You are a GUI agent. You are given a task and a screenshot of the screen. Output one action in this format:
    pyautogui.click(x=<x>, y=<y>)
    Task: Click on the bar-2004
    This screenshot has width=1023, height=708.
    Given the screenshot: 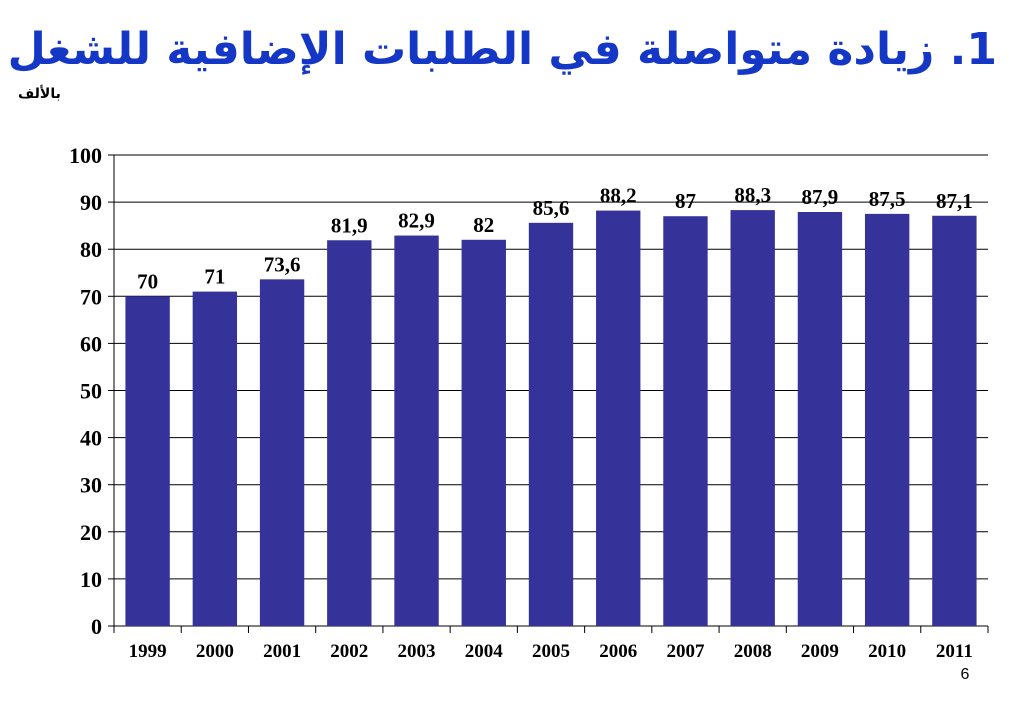 What is the action you would take?
    pyautogui.click(x=483, y=432)
    